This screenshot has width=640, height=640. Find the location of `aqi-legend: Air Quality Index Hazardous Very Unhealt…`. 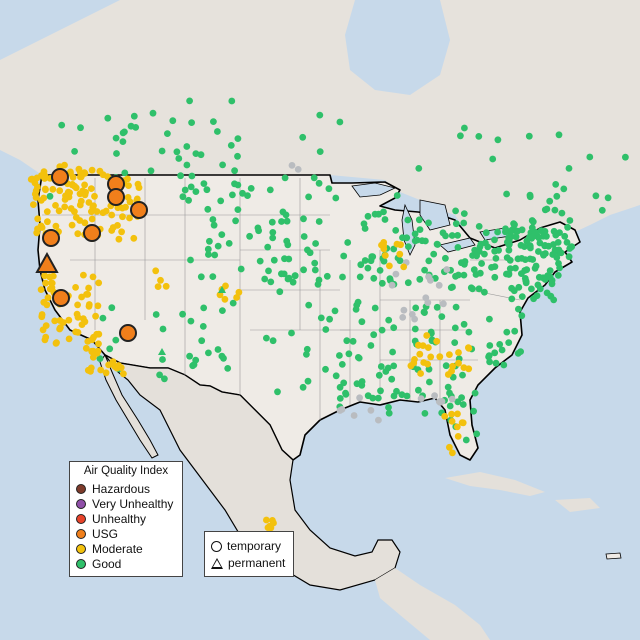

aqi-legend: Air Quality Index Hazardous Very Unhealt… is located at coordinates (126, 519).